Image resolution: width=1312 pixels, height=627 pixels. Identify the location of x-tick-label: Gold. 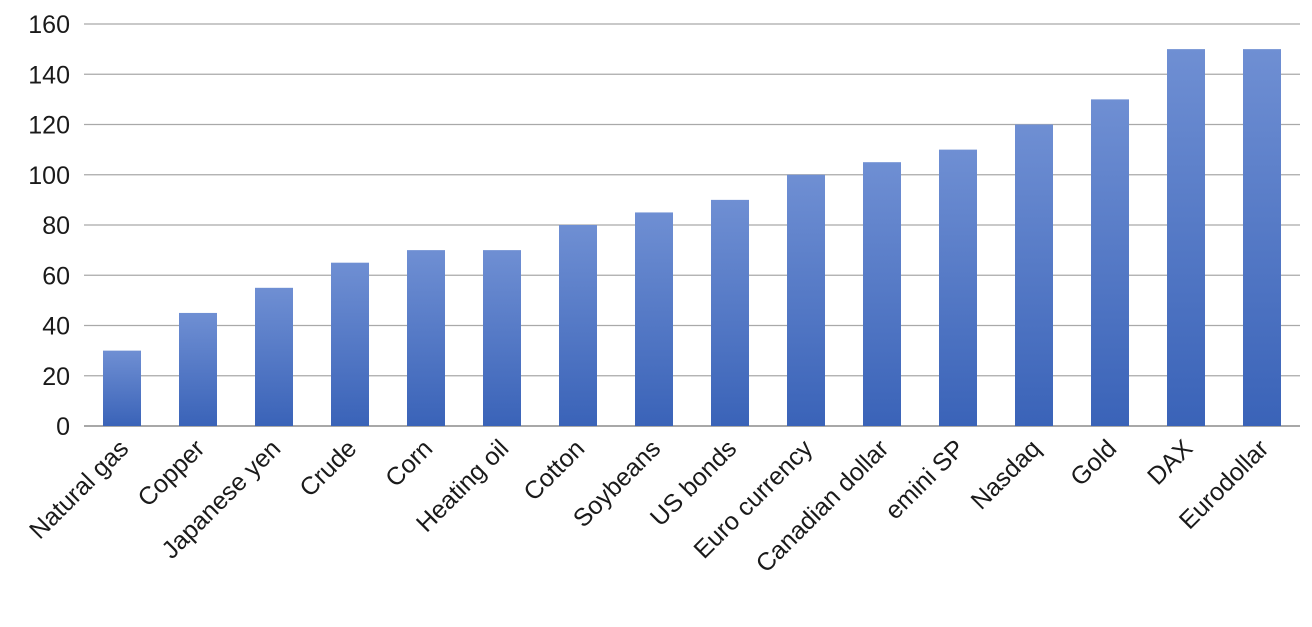
(1093, 462).